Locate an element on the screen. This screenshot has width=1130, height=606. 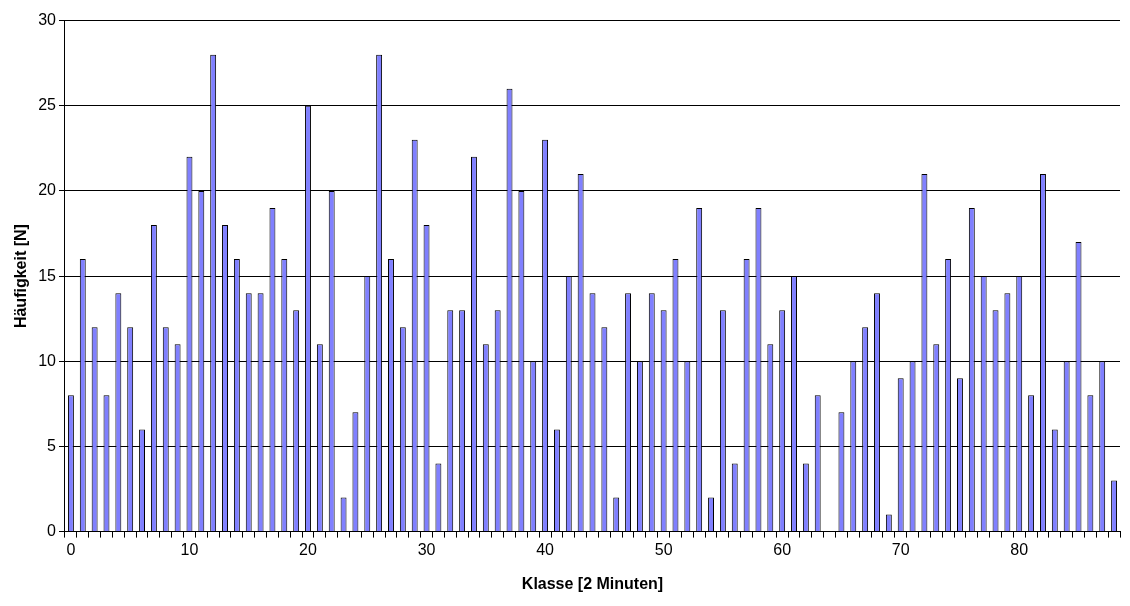
x-tick-label: 10 is located at coordinates (189, 549).